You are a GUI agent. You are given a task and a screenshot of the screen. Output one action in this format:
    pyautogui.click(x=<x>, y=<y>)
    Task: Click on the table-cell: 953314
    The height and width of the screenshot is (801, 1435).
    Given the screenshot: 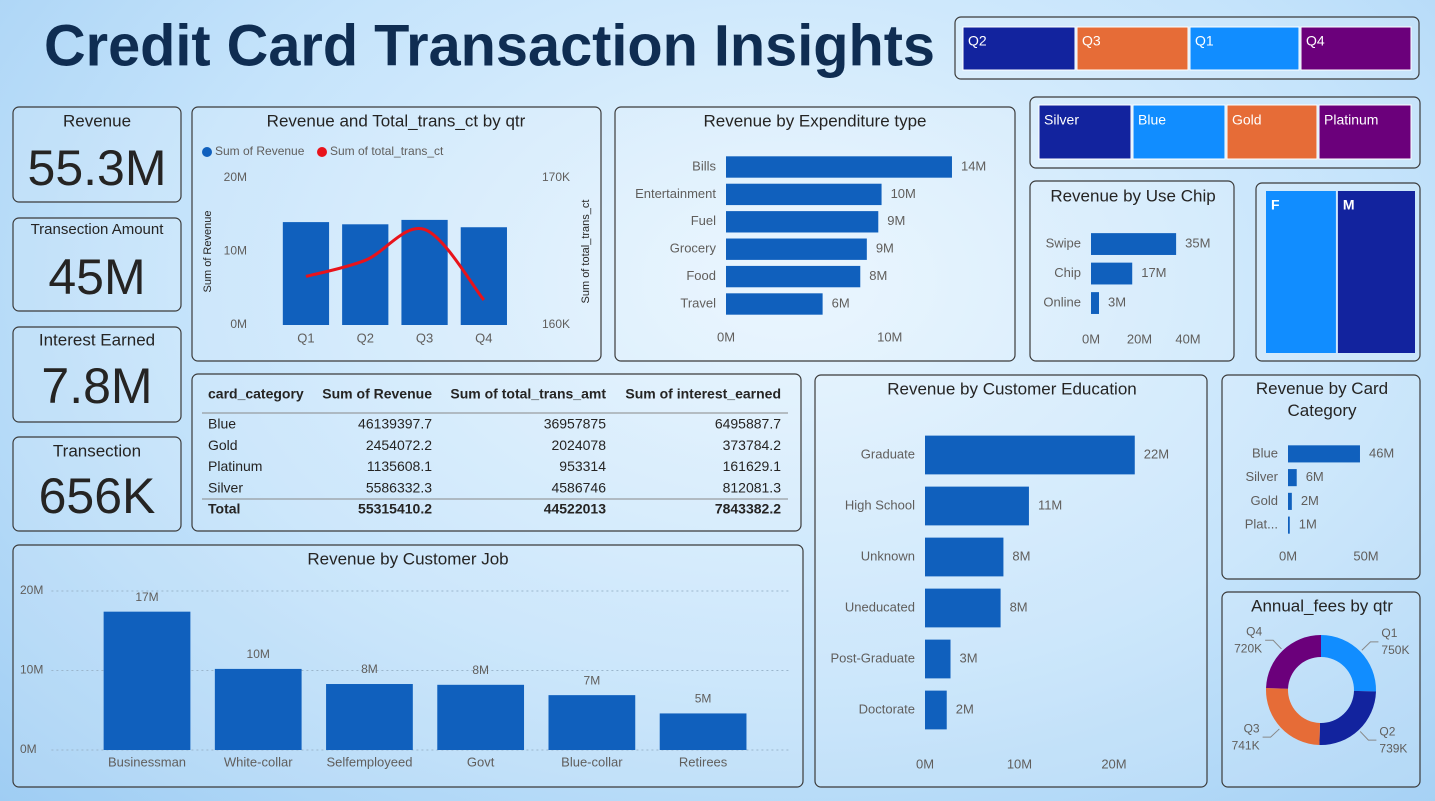 What is the action you would take?
    pyautogui.click(x=582, y=466)
    